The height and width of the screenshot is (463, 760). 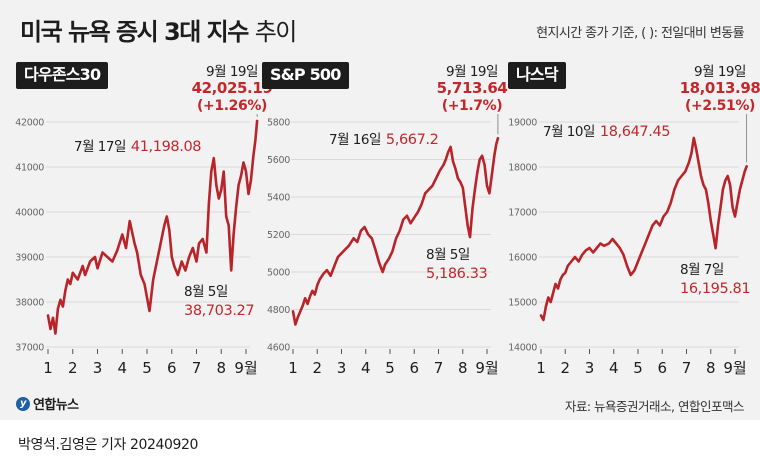 What do you see at coordinates (305, 75) in the screenshot?
I see `sp500-label-badge: S&P 500` at bounding box center [305, 75].